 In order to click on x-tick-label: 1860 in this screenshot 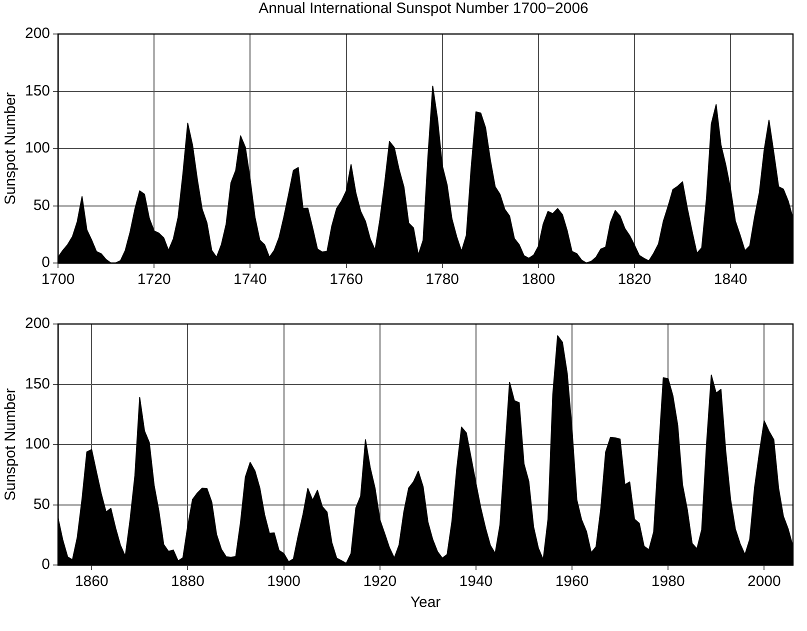, I will do `click(91, 581)`.